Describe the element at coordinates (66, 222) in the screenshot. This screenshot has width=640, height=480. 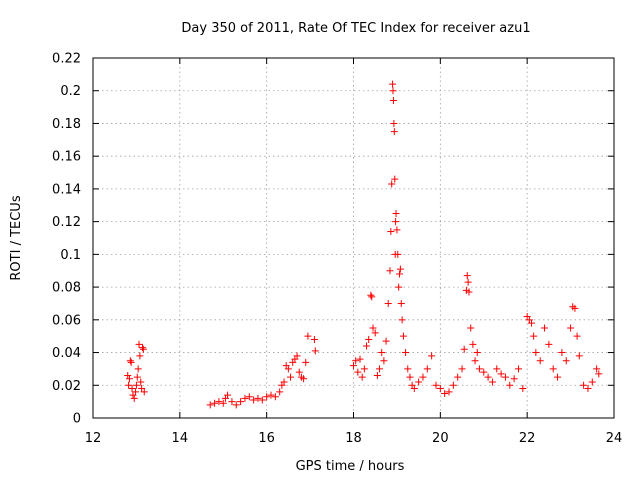
I see `y-tick-label: 0.12` at that location.